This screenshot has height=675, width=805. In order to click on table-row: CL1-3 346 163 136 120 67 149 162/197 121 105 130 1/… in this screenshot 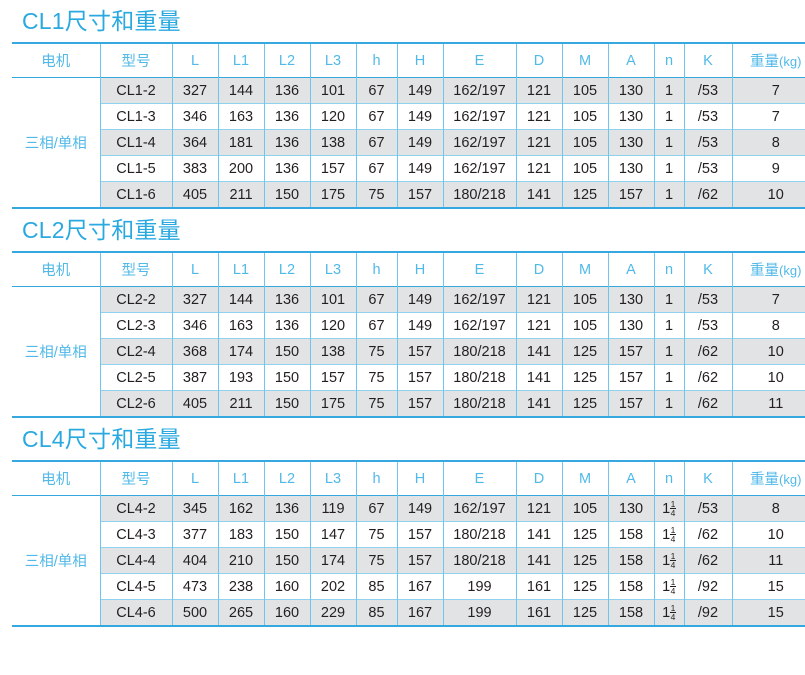, I will do `click(408, 116)`.